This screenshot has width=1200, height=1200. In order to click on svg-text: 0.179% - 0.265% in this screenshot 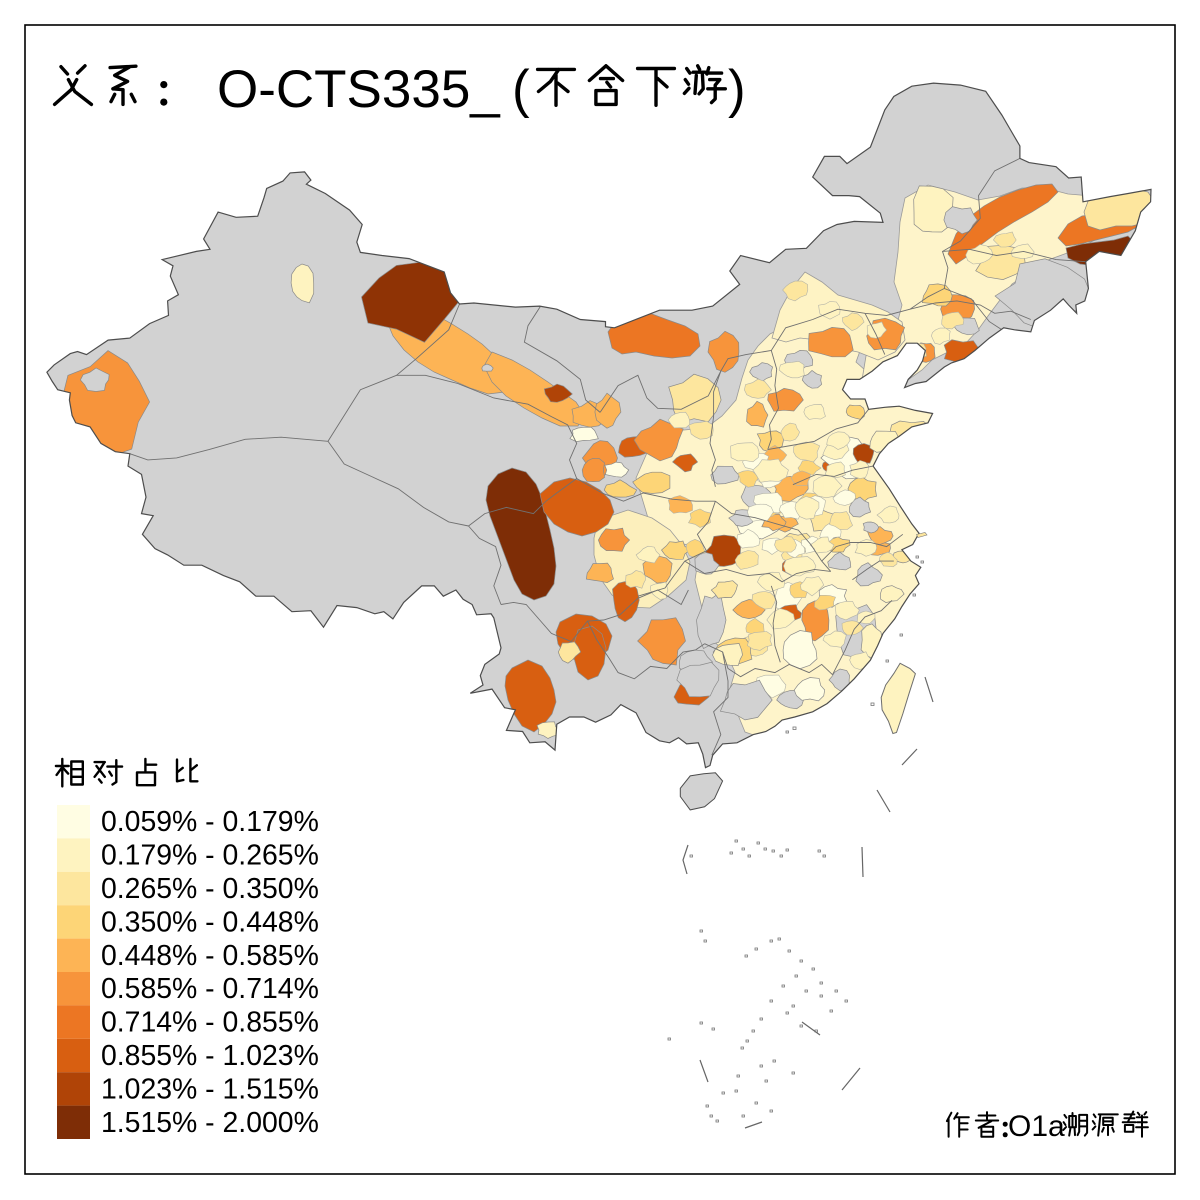, I will do `click(210, 856)`.